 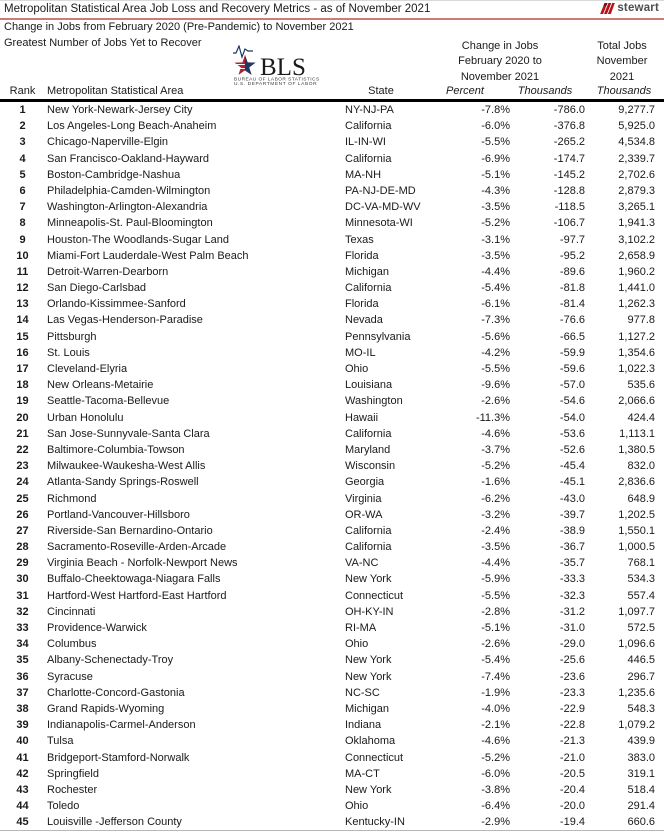 What do you see at coordinates (569, 158) in the screenshot?
I see `cell-change_thousands: -174.7` at bounding box center [569, 158].